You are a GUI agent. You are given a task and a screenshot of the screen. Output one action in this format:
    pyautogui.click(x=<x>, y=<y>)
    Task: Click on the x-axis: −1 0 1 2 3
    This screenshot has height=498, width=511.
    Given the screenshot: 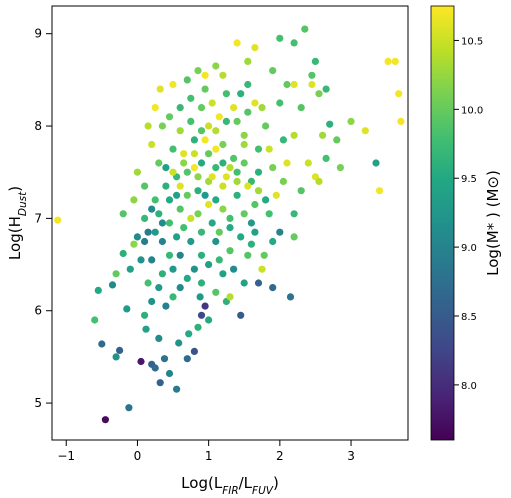 What is the action you would take?
    pyautogui.click(x=206, y=451)
    